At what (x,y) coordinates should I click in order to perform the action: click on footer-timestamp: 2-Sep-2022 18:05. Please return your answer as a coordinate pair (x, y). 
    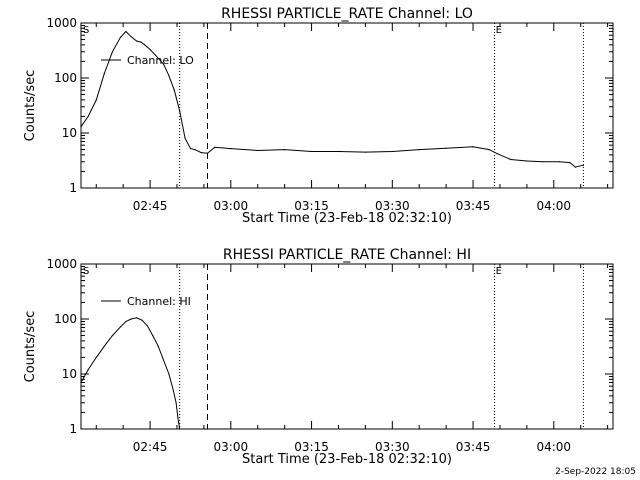
    Looking at the image, I should click on (595, 472).